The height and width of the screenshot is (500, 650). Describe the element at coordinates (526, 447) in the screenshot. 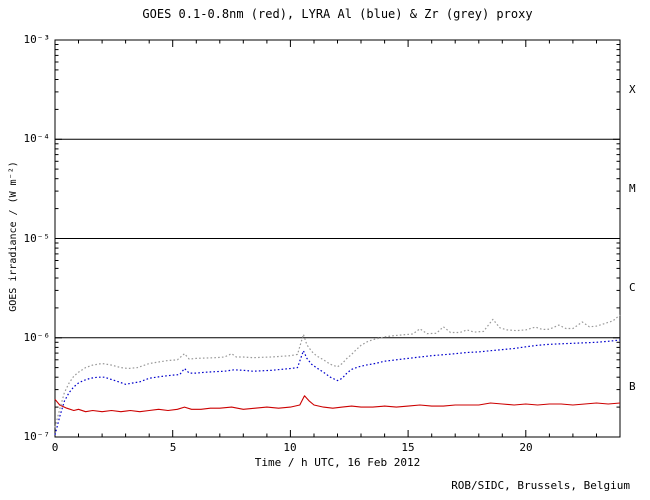

I see `x-tick-label: 20` at that location.